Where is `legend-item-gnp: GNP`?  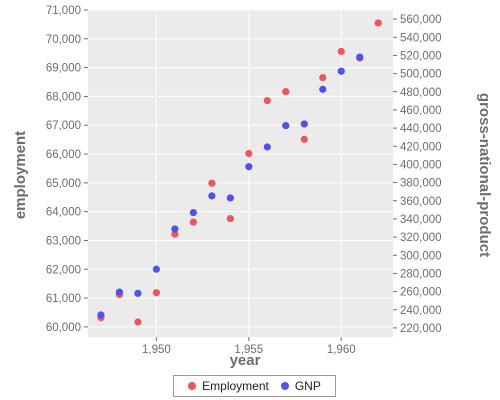
legend-item-gnp: GNP is located at coordinates (300, 386).